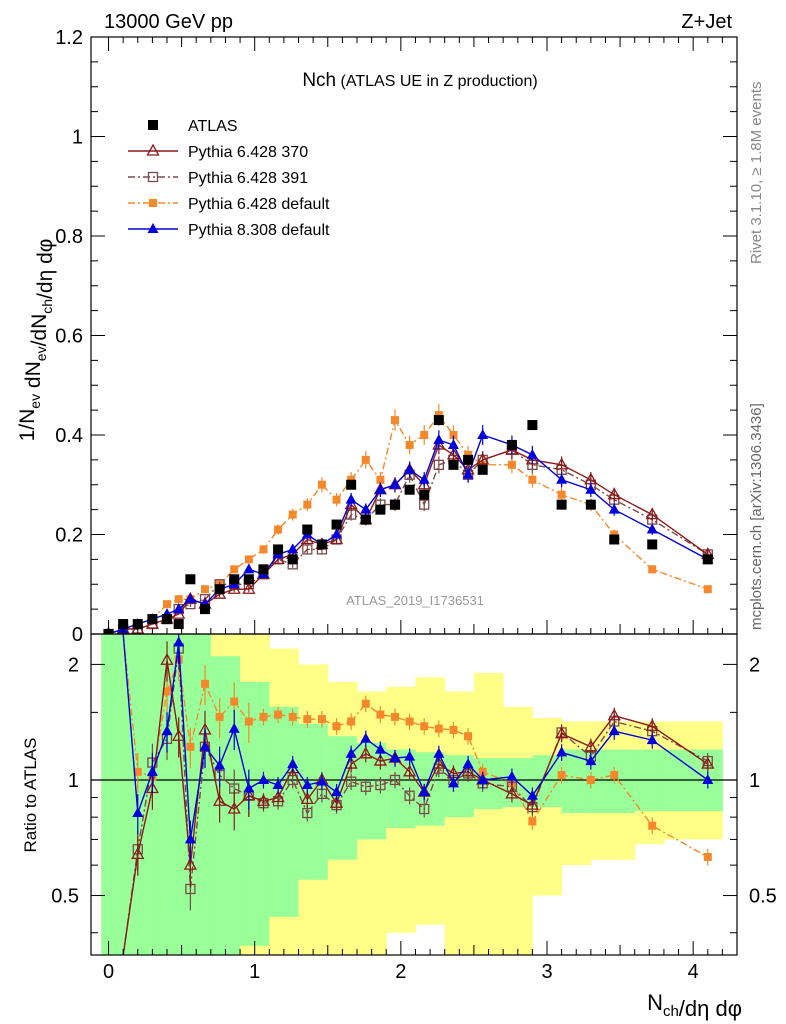  Describe the element at coordinates (754, 781) in the screenshot. I see `ratio-y-tick-label-right: 1` at that location.